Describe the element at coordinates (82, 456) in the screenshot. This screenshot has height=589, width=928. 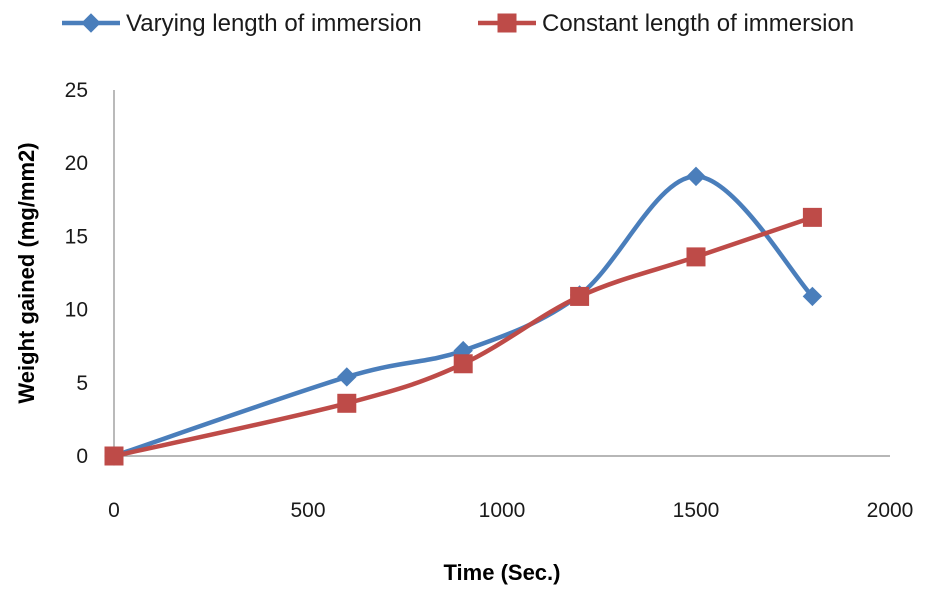
I see `y-tick-label: 0` at that location.